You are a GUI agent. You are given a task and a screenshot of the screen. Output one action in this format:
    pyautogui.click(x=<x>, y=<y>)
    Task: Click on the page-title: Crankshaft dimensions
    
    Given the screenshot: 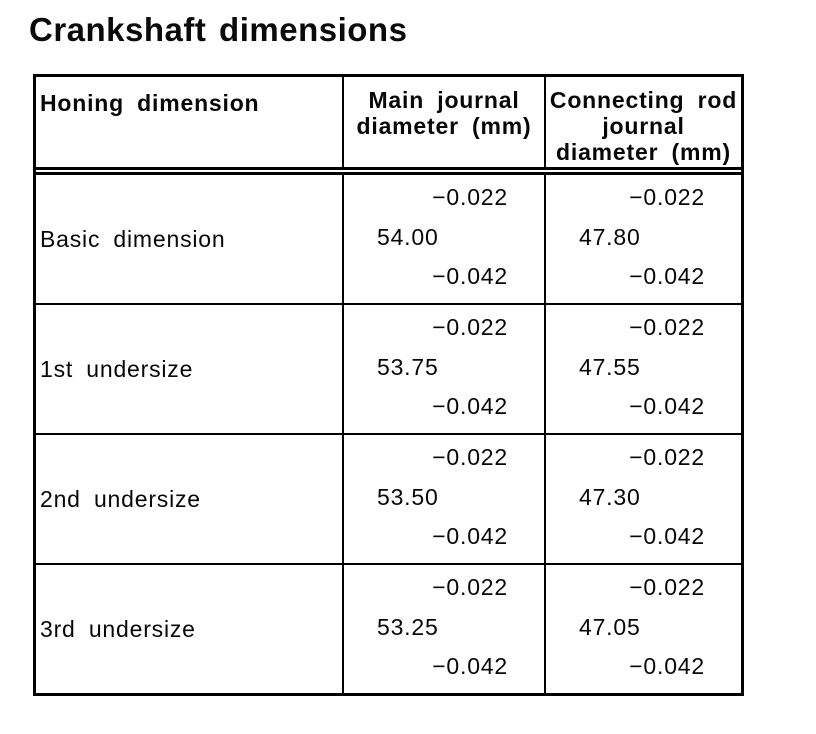 What is the action you would take?
    pyautogui.click(x=218, y=29)
    